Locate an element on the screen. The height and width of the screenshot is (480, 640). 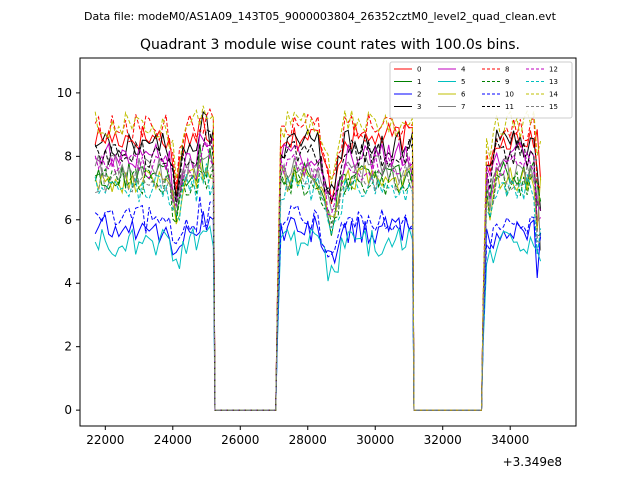
legend-label-14: 14 is located at coordinates (553, 95).